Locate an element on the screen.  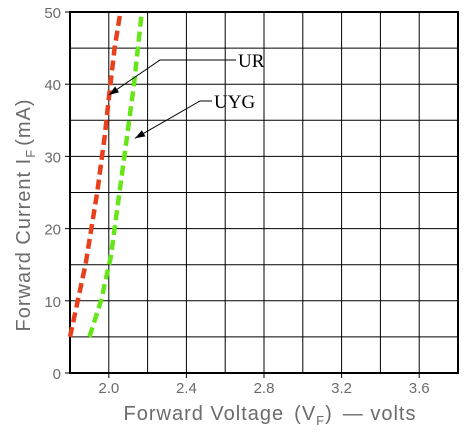
leader-line-ur is located at coordinates (172, 77).